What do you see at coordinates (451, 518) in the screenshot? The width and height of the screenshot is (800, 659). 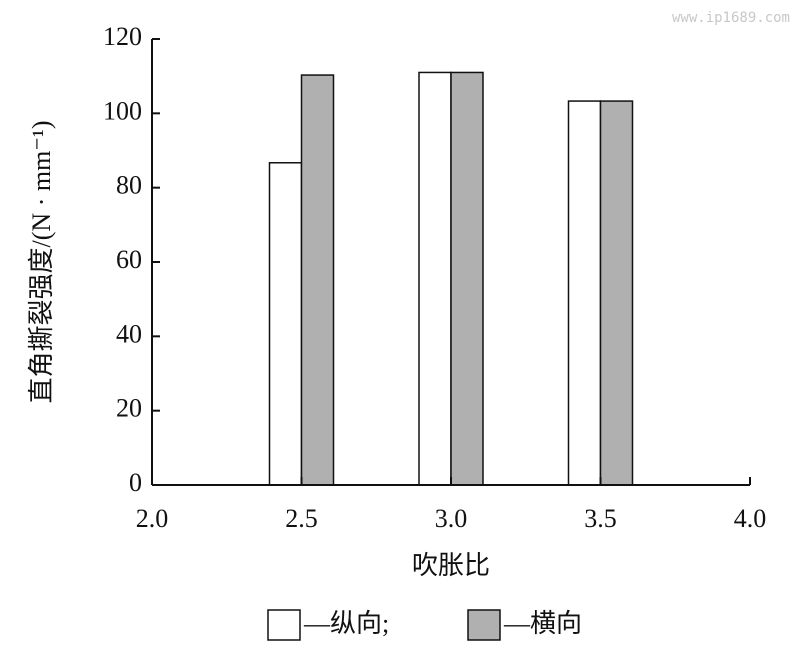 I see `x-tick-label: 3.0` at bounding box center [451, 518].